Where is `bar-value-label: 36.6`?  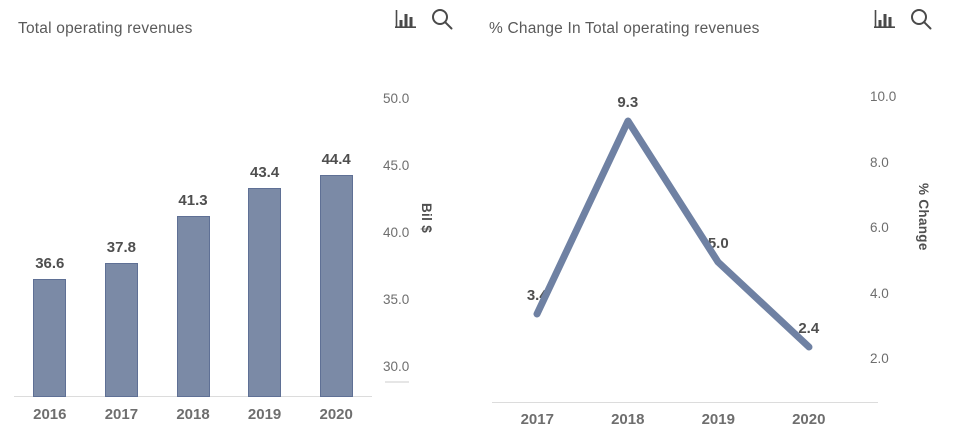
bar-value-label: 36.6 is located at coordinates (50, 264).